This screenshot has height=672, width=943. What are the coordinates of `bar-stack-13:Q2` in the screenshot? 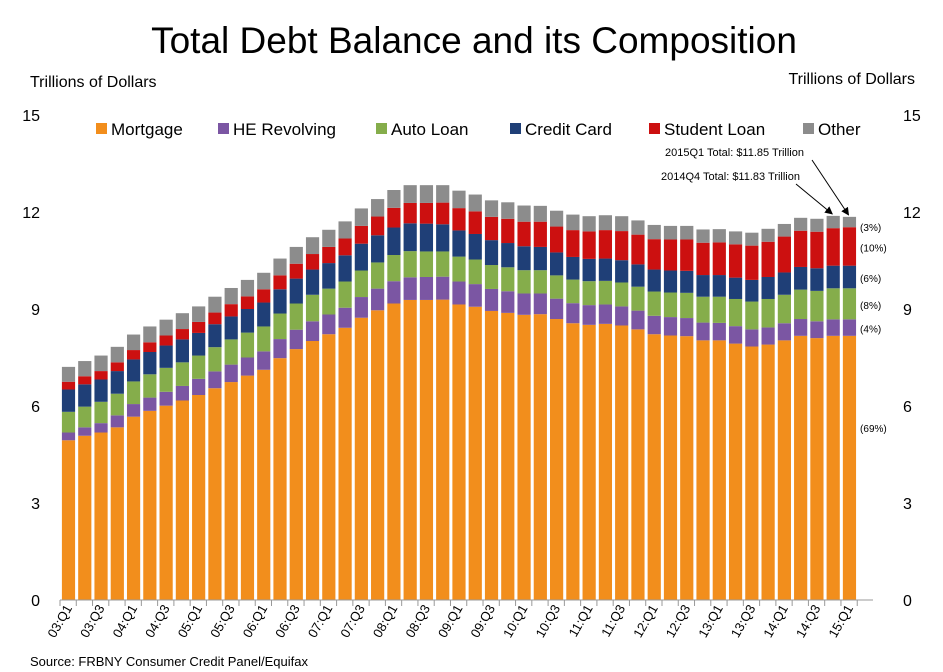 It's located at (735, 415).